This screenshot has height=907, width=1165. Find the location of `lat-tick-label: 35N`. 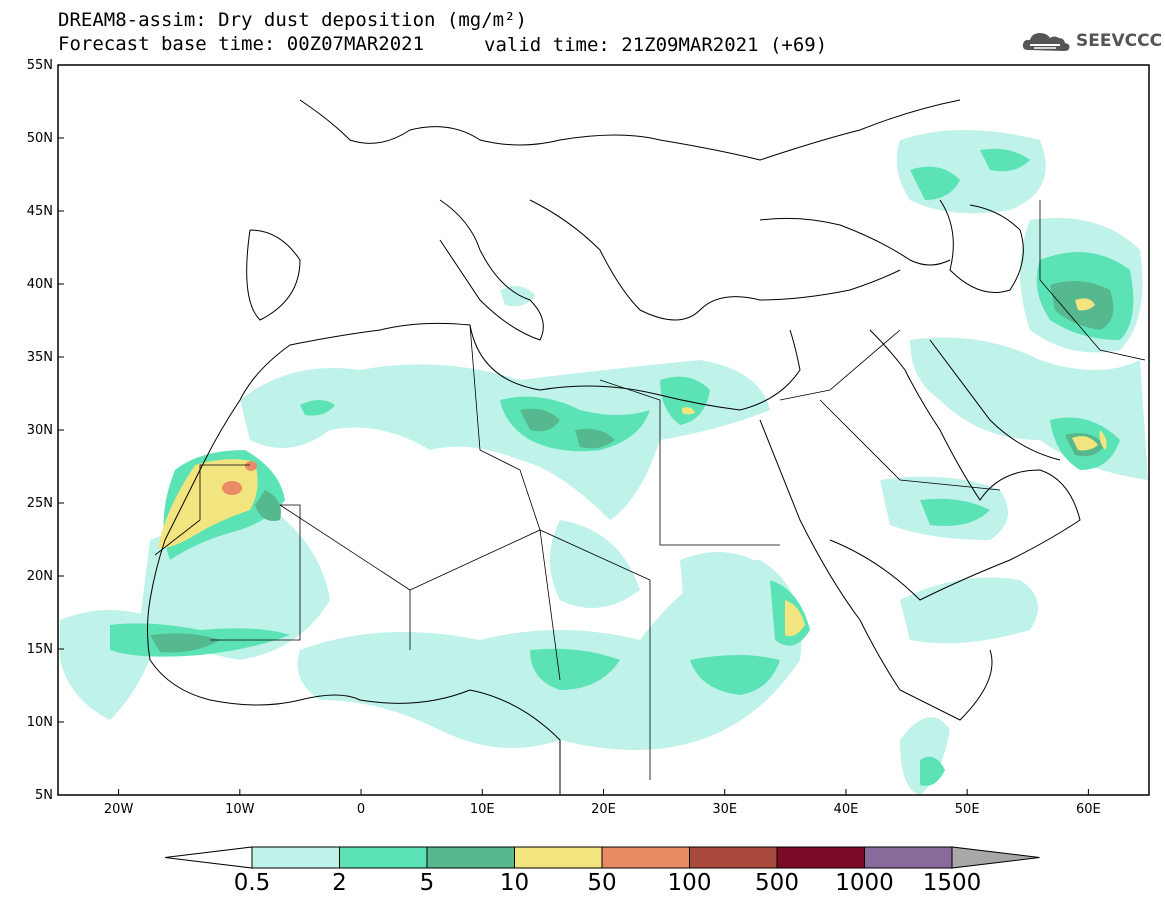

lat-tick-label: 35N is located at coordinates (40, 357).